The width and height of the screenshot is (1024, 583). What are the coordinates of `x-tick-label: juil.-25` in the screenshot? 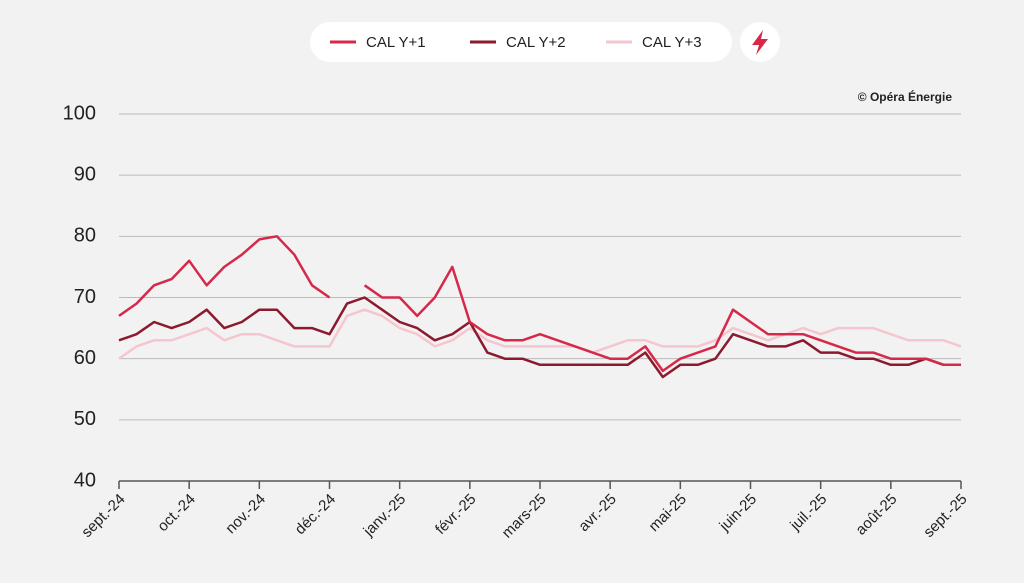 It's located at (808, 513).